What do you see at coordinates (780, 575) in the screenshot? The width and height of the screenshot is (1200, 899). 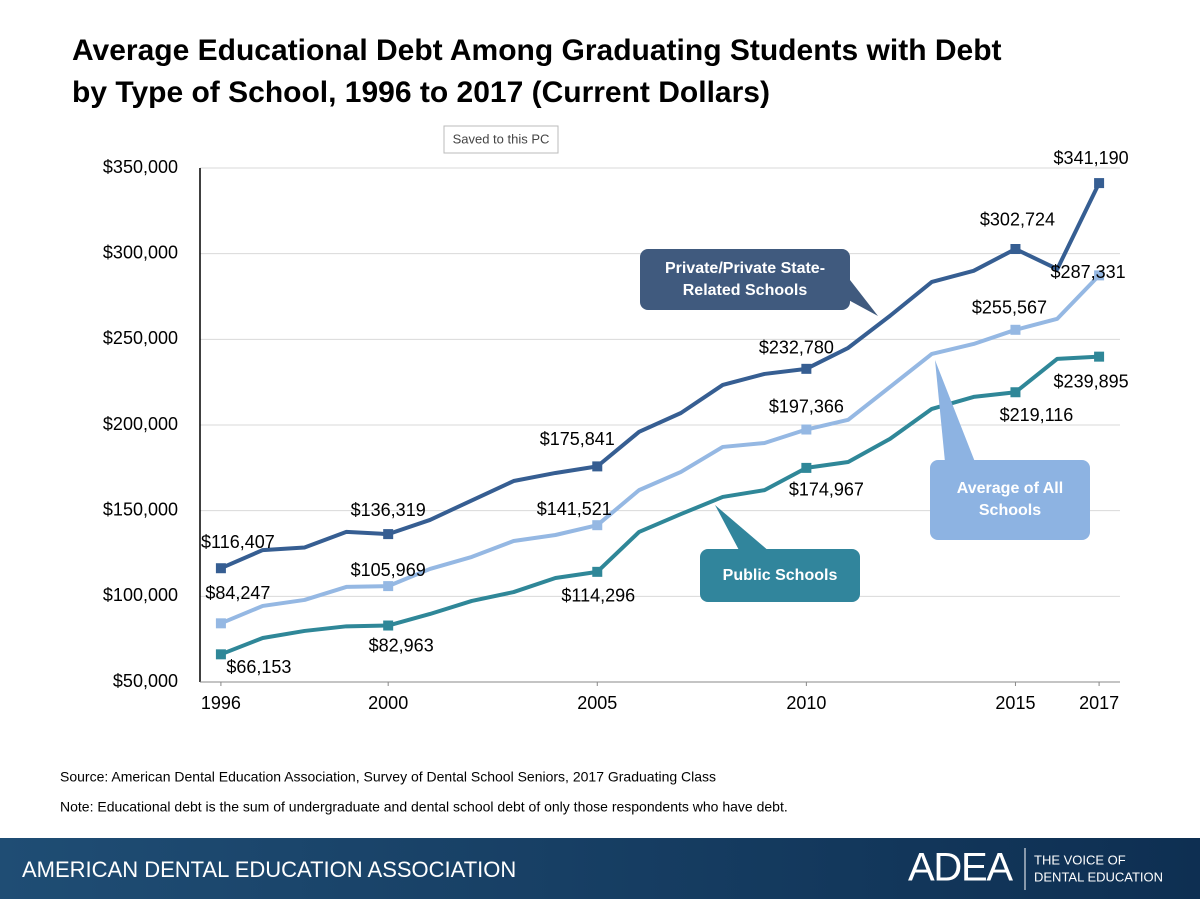 I see `callout-label: Public Schools` at bounding box center [780, 575].